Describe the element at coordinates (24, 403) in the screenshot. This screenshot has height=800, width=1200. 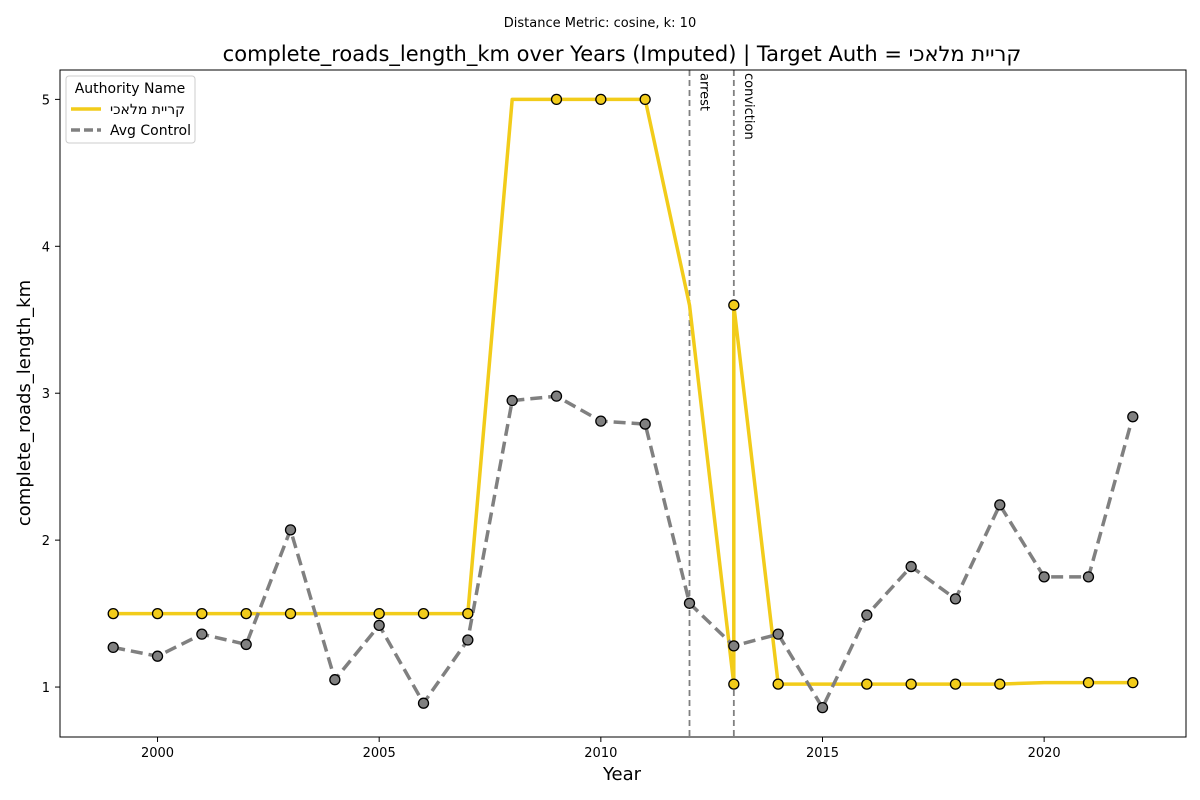
I see `y-axis-label: complete_roads_length_km` at that location.